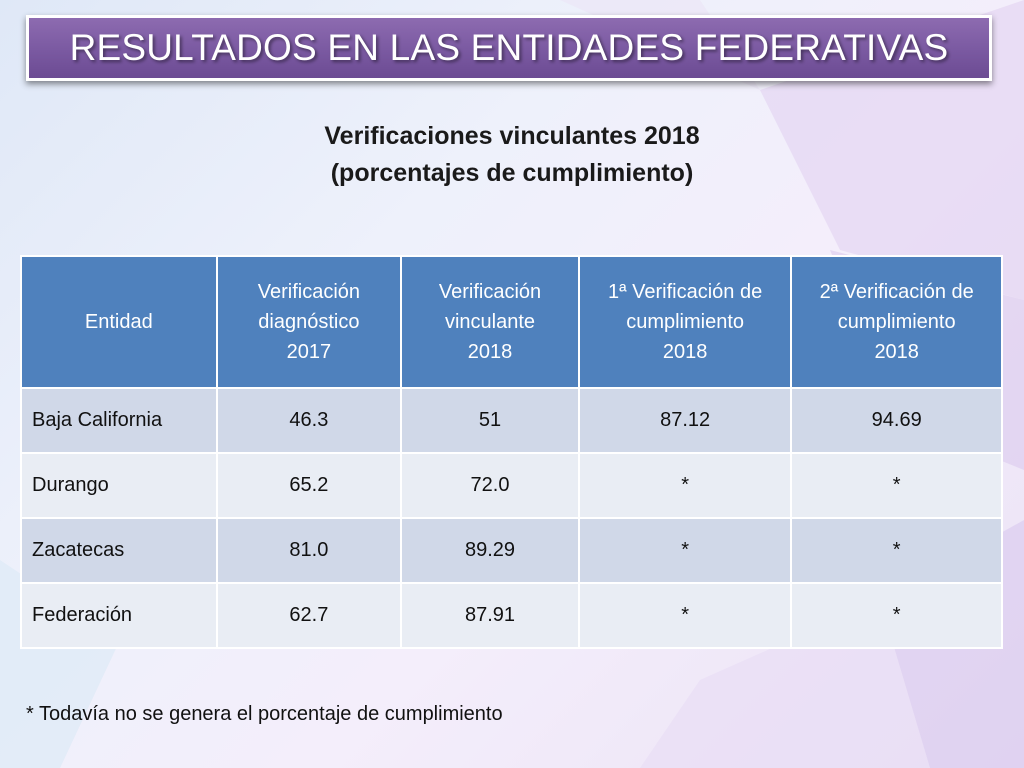 Image resolution: width=1024 pixels, height=768 pixels. Describe the element at coordinates (119, 615) in the screenshot. I see `cell-entidad: Federación` at that location.